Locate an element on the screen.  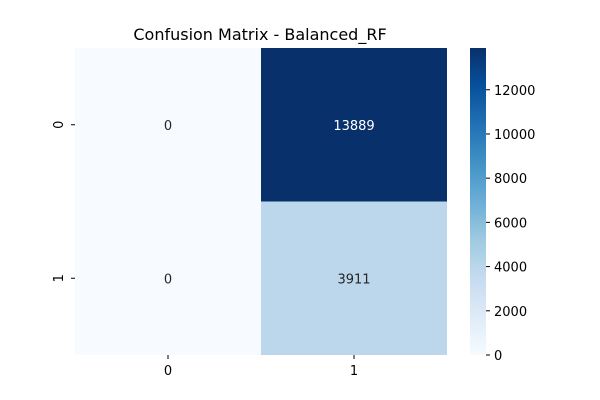
colorbar-tick-label: 2000 is located at coordinates (510, 312).